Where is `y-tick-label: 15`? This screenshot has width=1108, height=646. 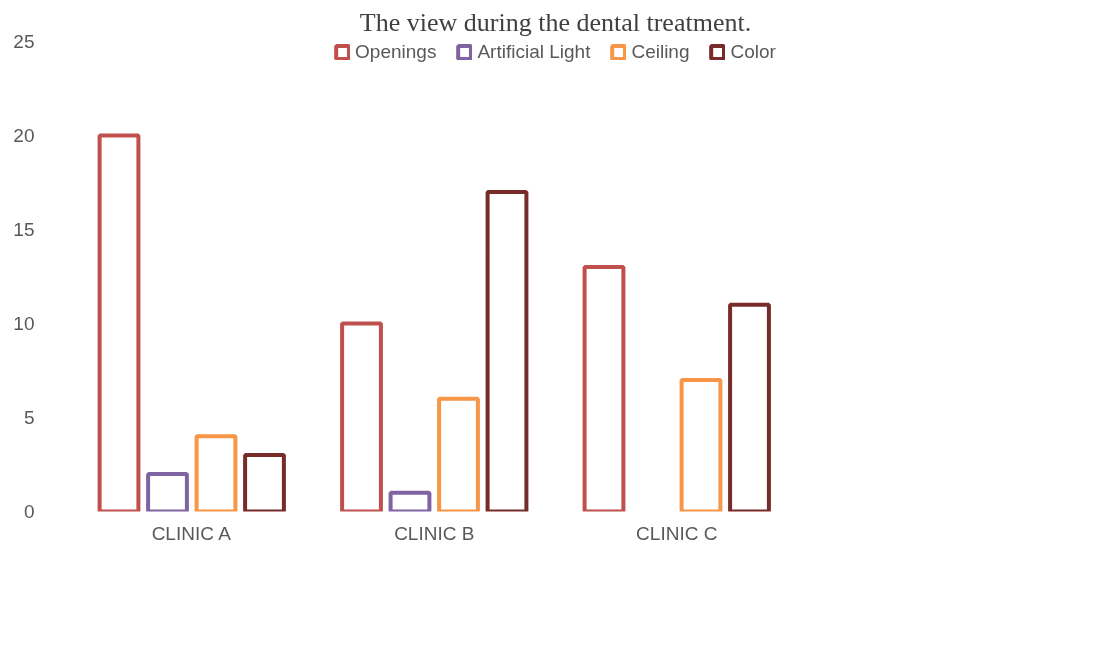 y-tick-label: 15 is located at coordinates (24, 229).